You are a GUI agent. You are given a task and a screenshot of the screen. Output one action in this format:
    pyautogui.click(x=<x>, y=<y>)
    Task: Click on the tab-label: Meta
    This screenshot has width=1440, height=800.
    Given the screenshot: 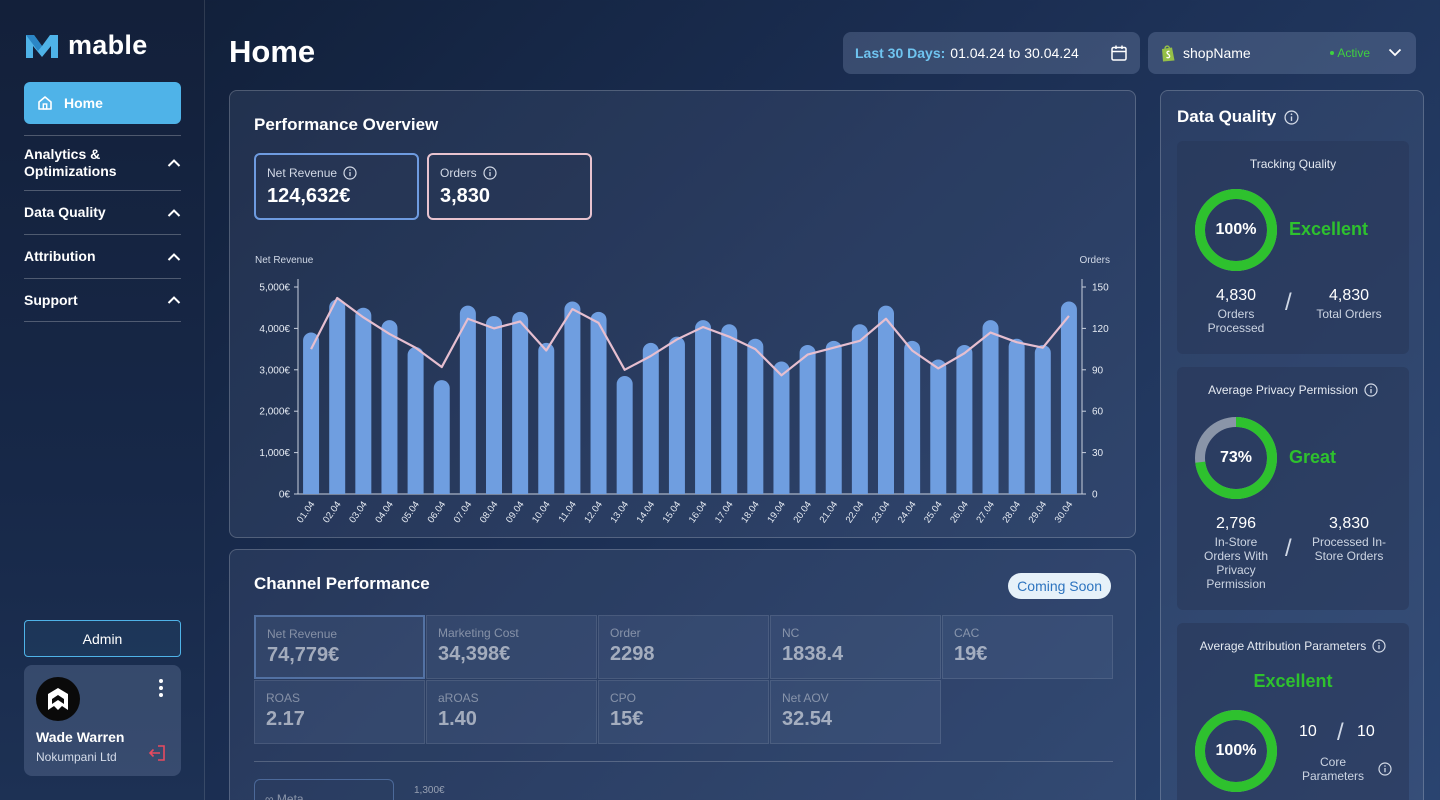 What is the action you would take?
    pyautogui.click(x=290, y=796)
    